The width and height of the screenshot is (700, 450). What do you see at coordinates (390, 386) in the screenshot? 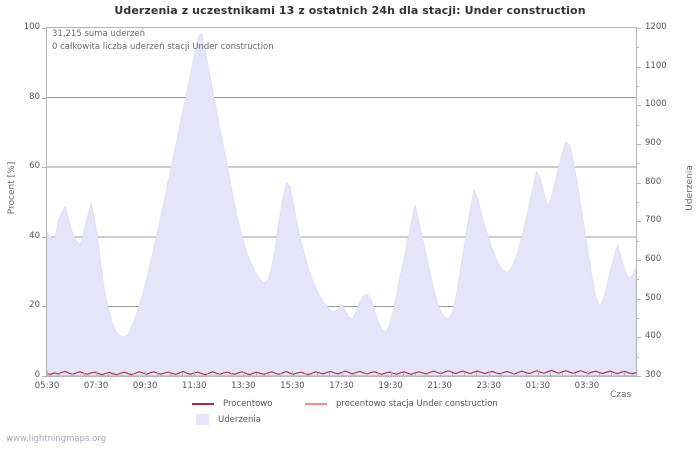
I see `x-tick-1930: 19:30` at bounding box center [390, 386].